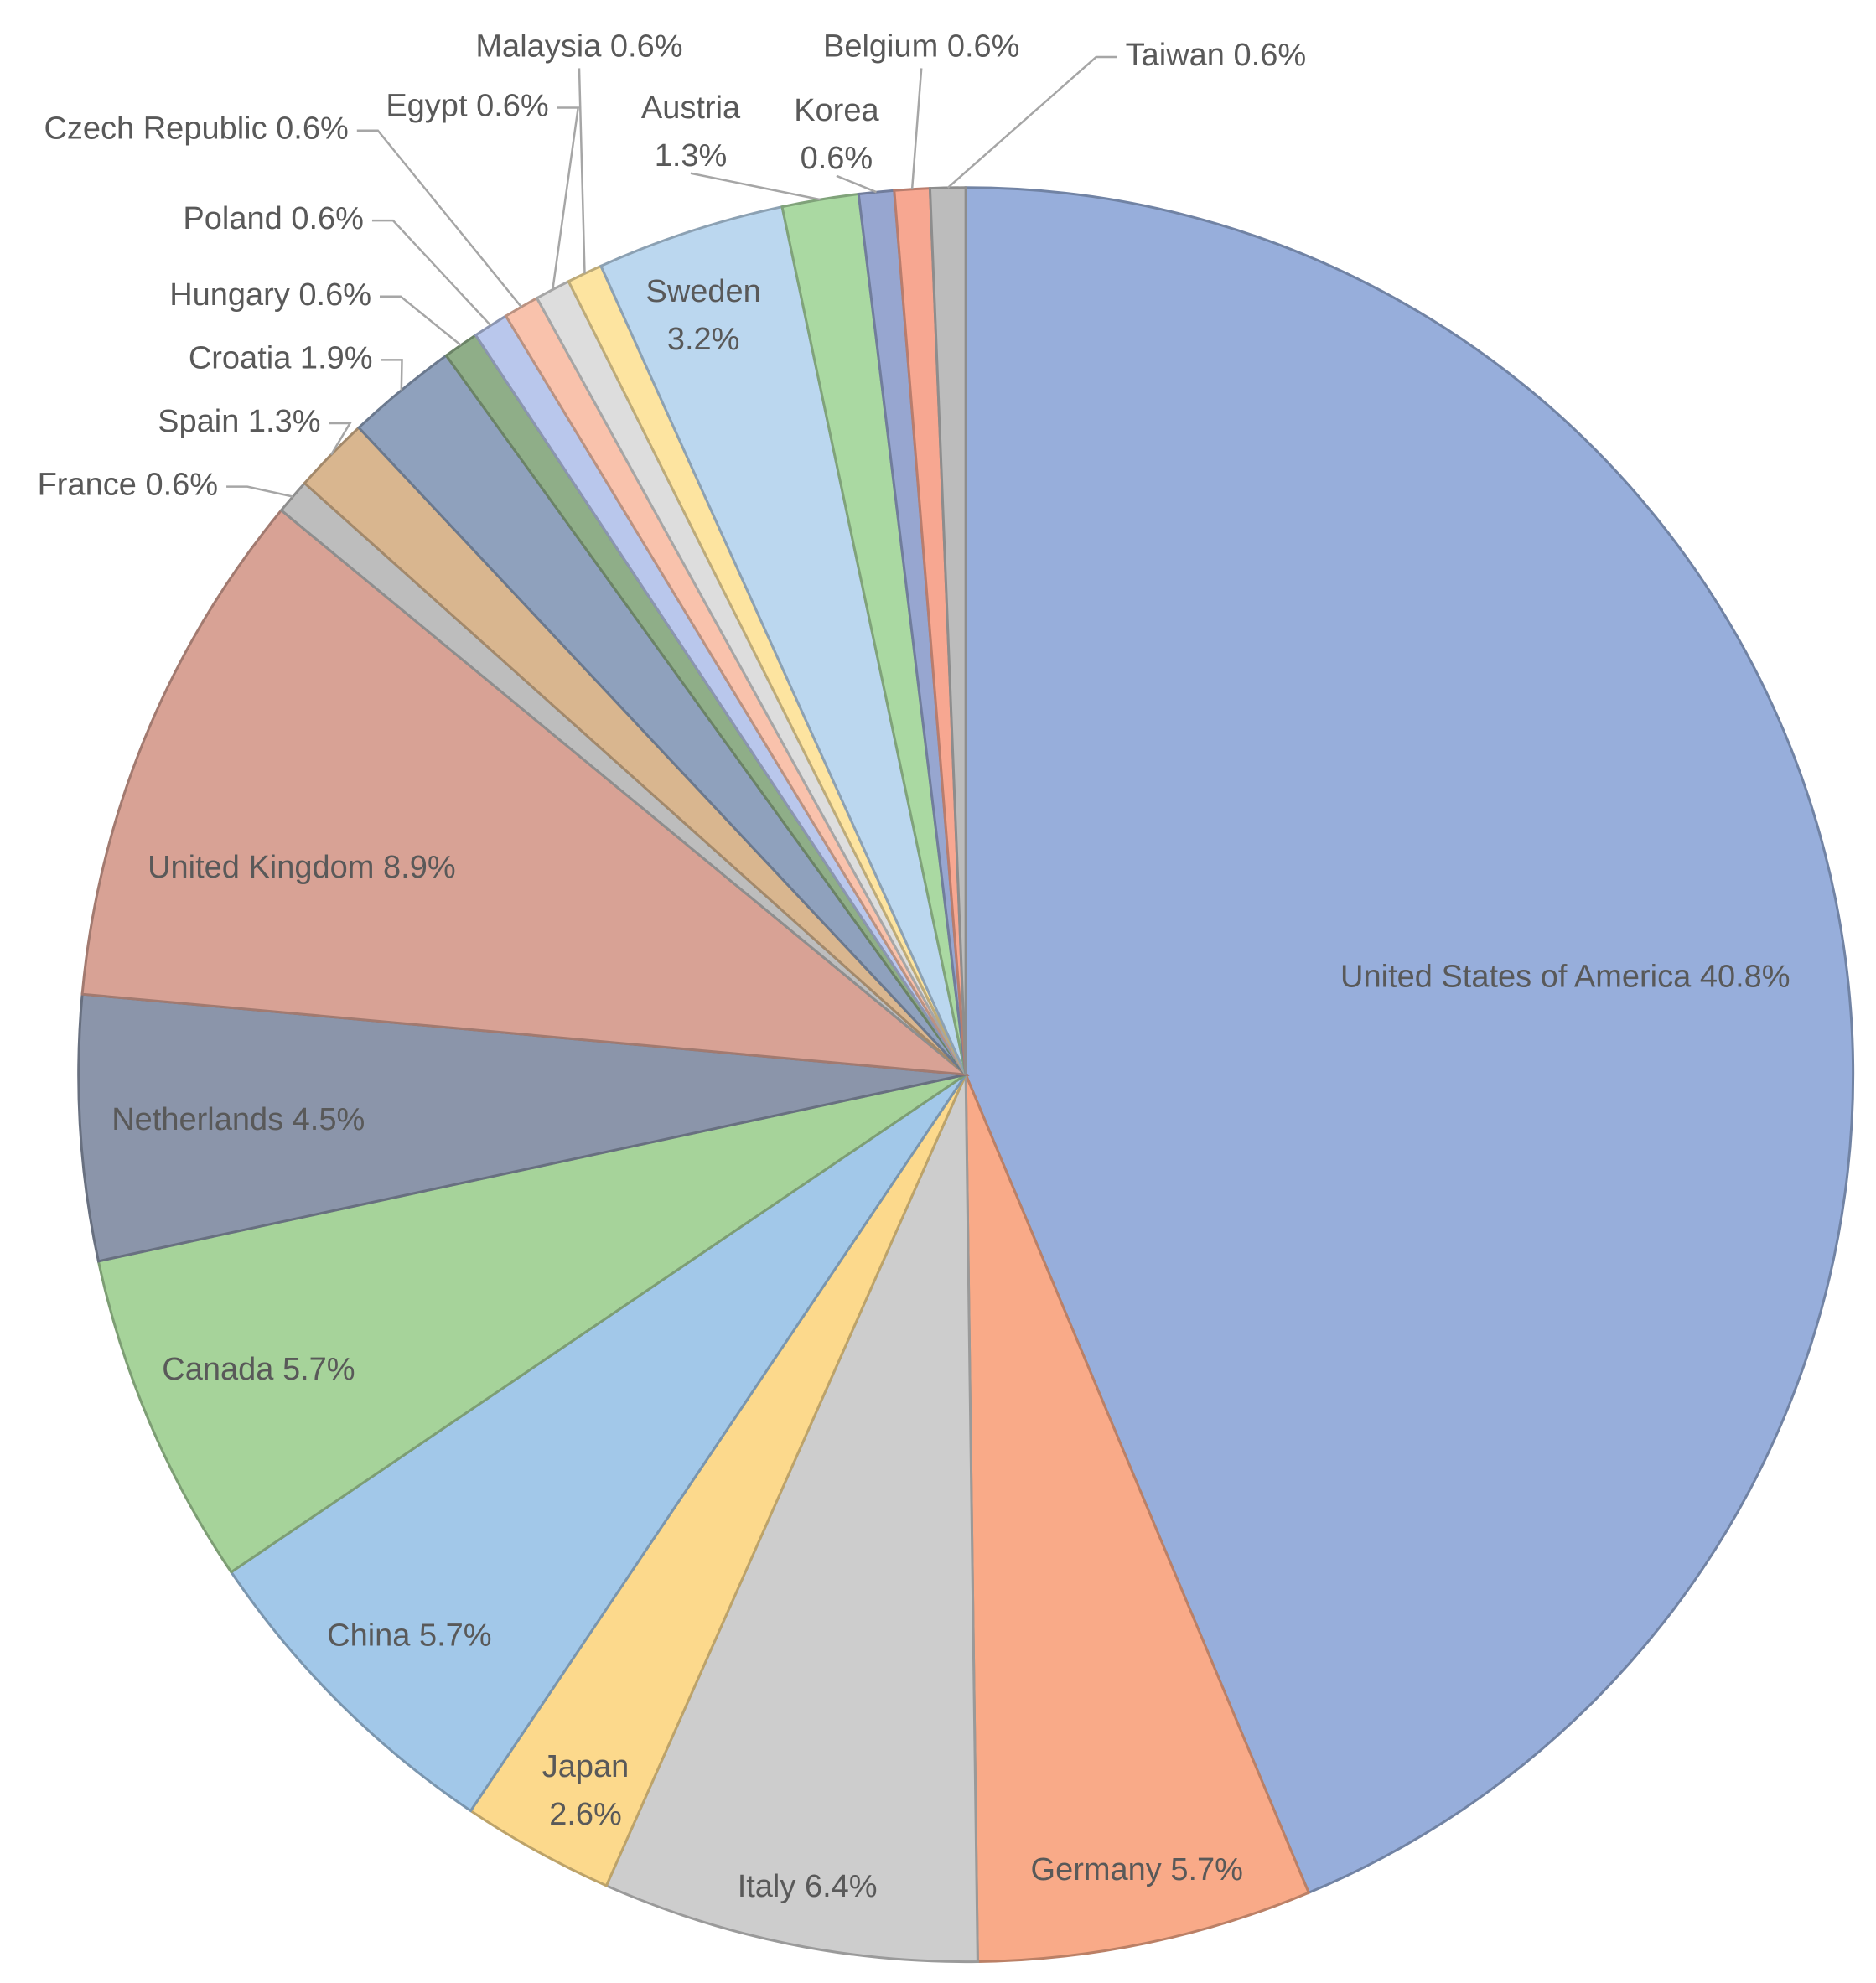 The height and width of the screenshot is (1983, 1876). What do you see at coordinates (691, 132) in the screenshot?
I see `slice-label: Austria 1.3%` at bounding box center [691, 132].